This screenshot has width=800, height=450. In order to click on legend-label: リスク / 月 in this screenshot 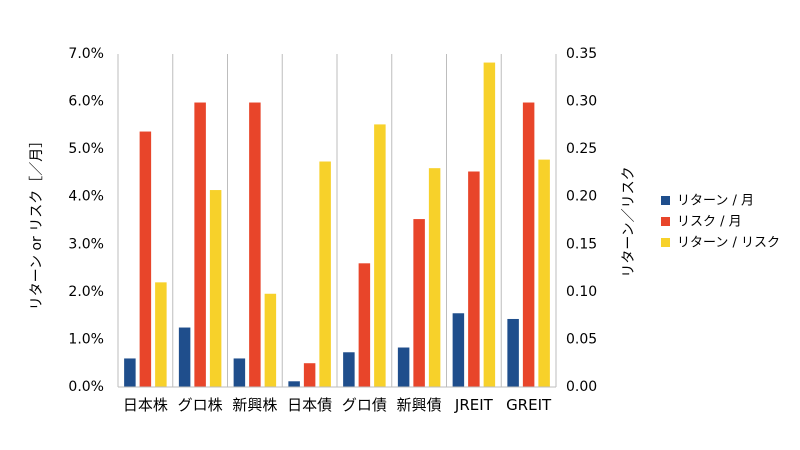, I will do `click(709, 222)`.